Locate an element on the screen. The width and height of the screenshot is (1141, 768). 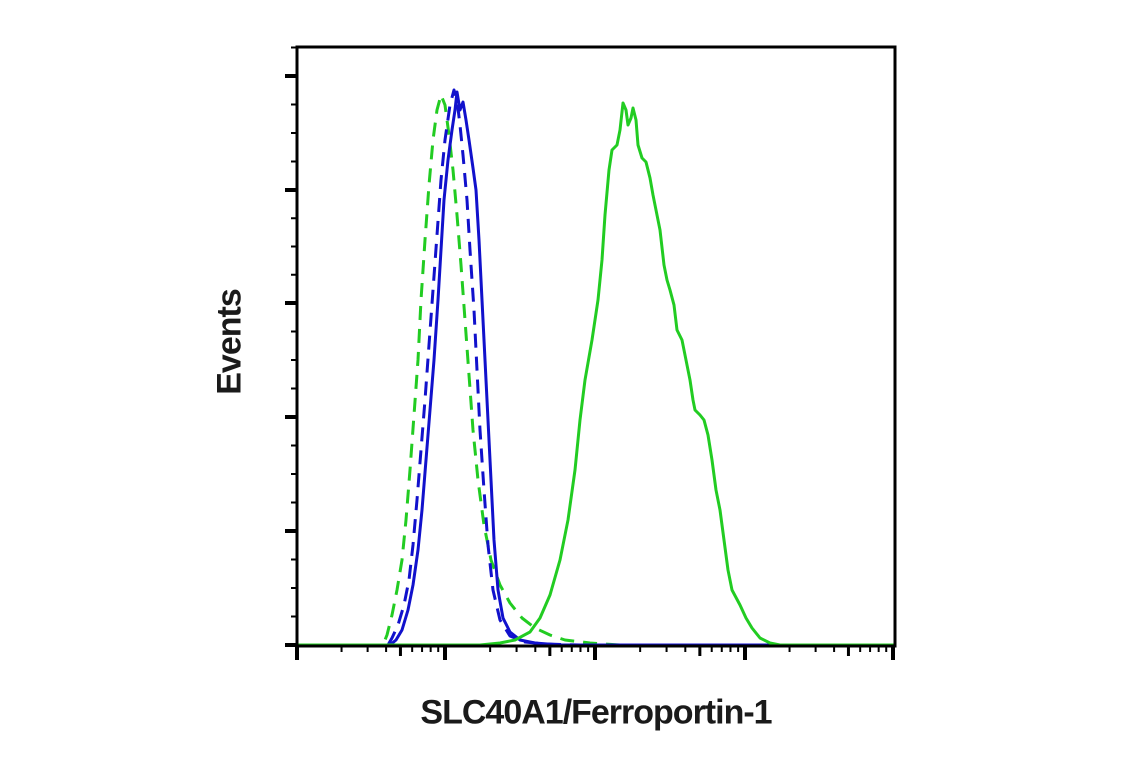
y-axis-label: Events is located at coordinates (229, 342).